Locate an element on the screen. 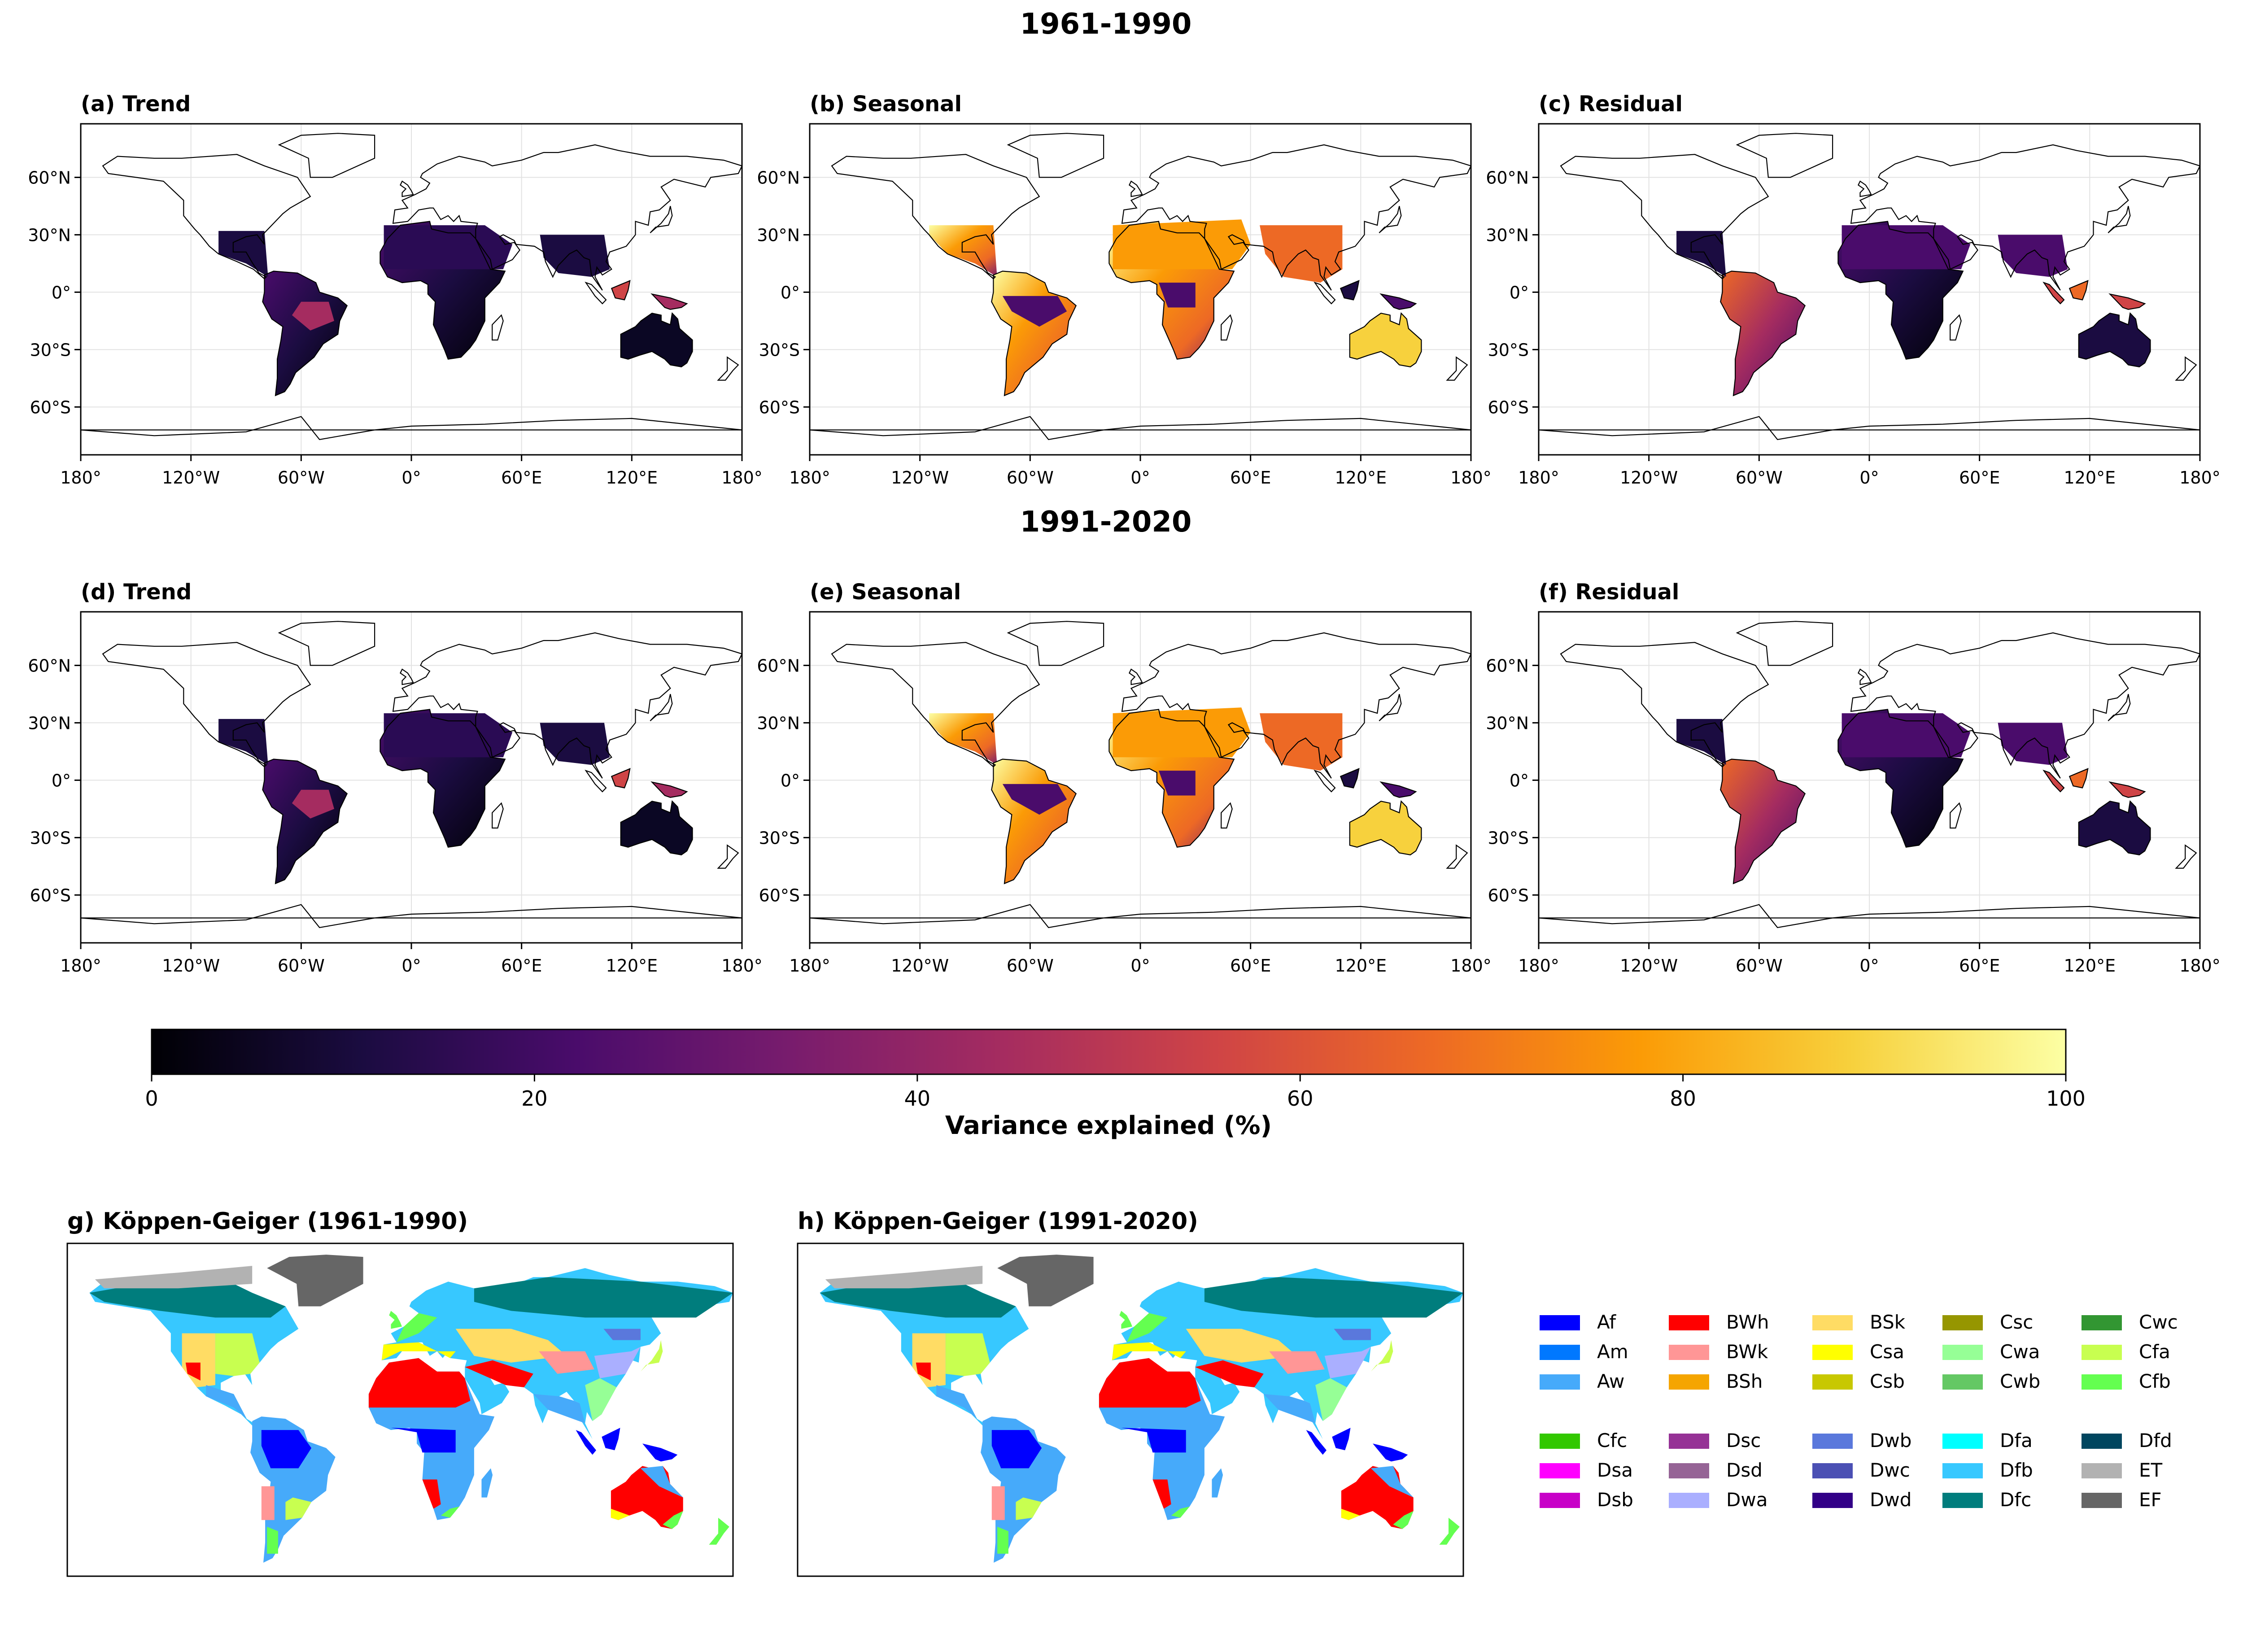  colorbar-tick-label: 100 is located at coordinates (2066, 1099).